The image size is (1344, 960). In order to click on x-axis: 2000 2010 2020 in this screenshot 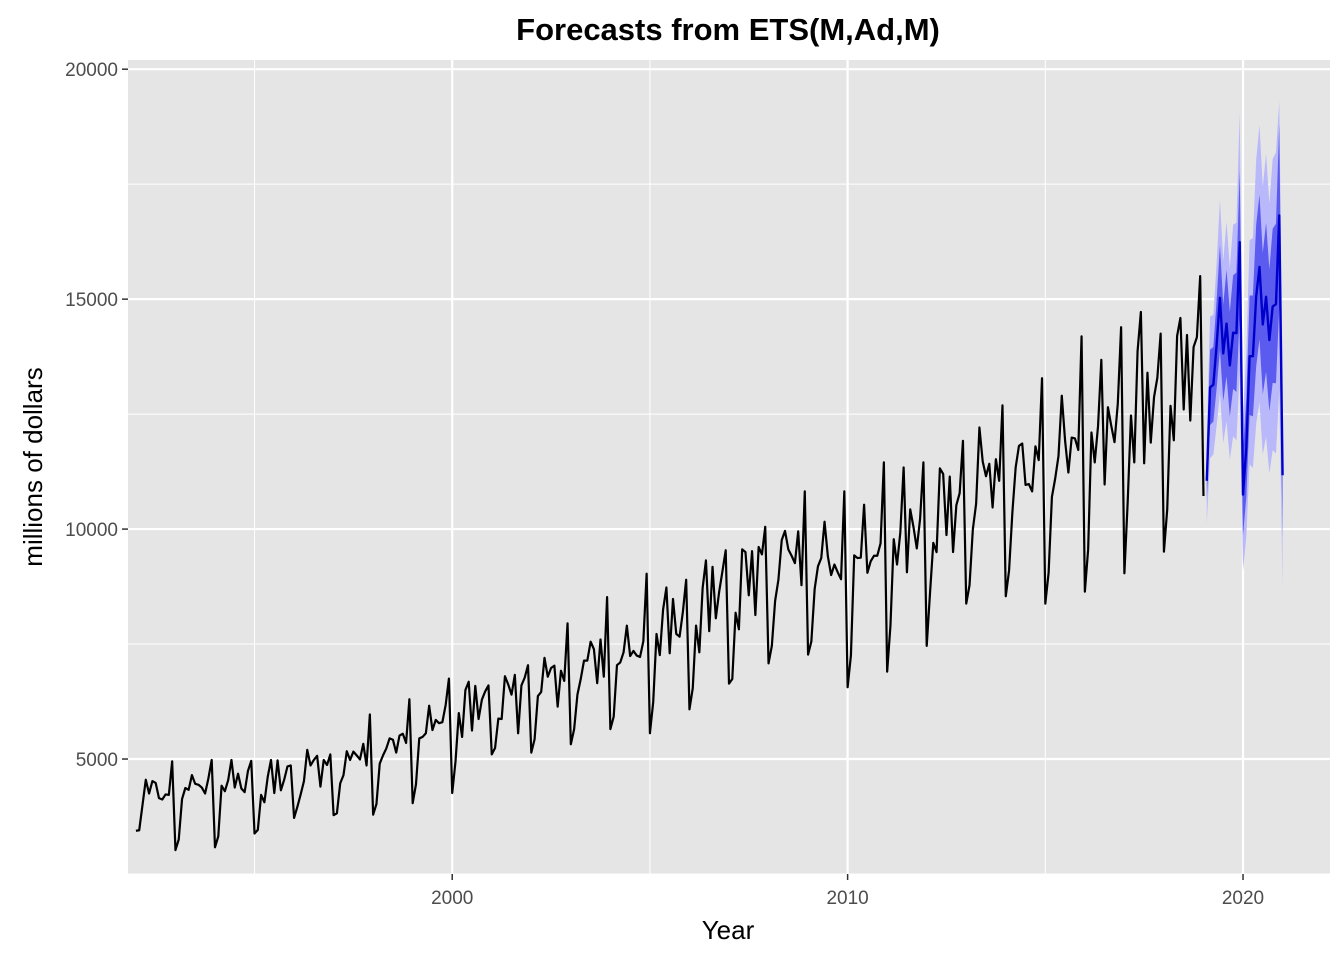, I will do `click(847, 891)`.